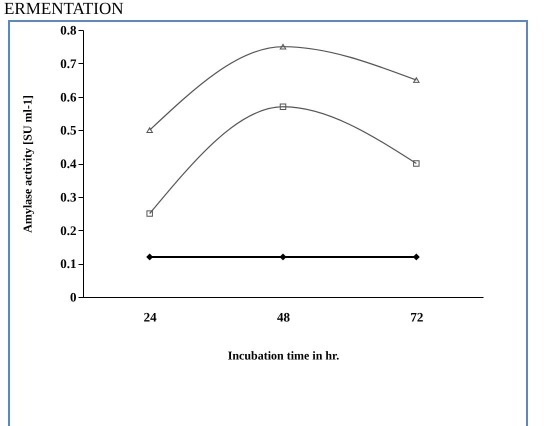 The width and height of the screenshot is (544, 426). Describe the element at coordinates (284, 355) in the screenshot. I see `x-axis-title: Incubation time in hr.` at that location.